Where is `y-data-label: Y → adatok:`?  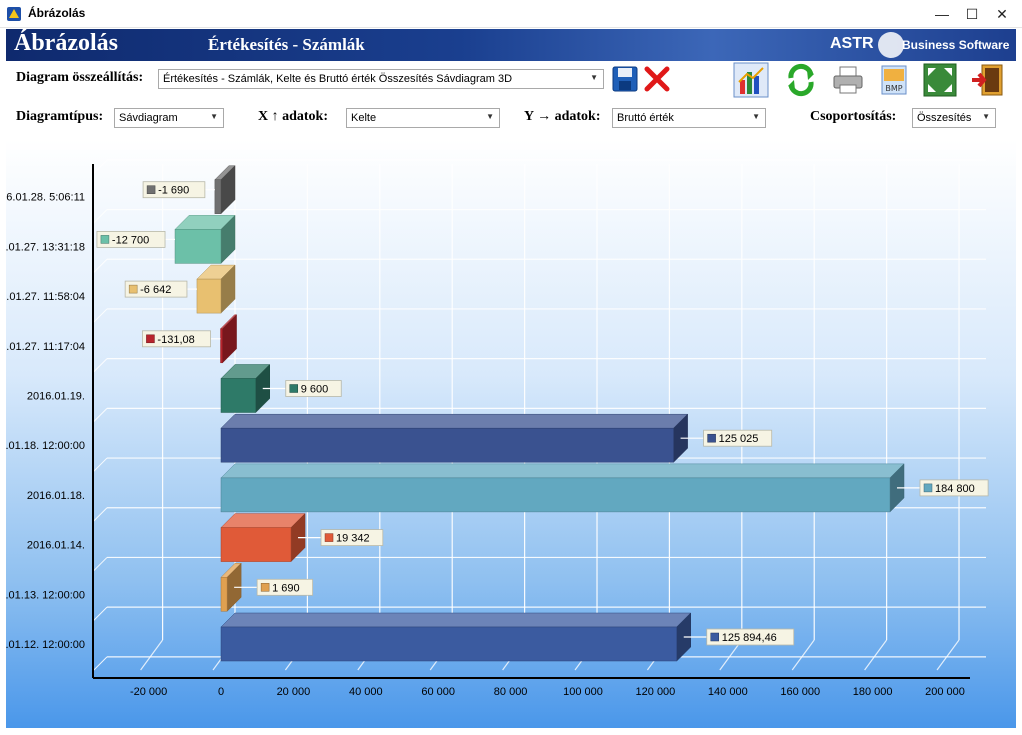 y-data-label: Y → adatok: is located at coordinates (562, 116).